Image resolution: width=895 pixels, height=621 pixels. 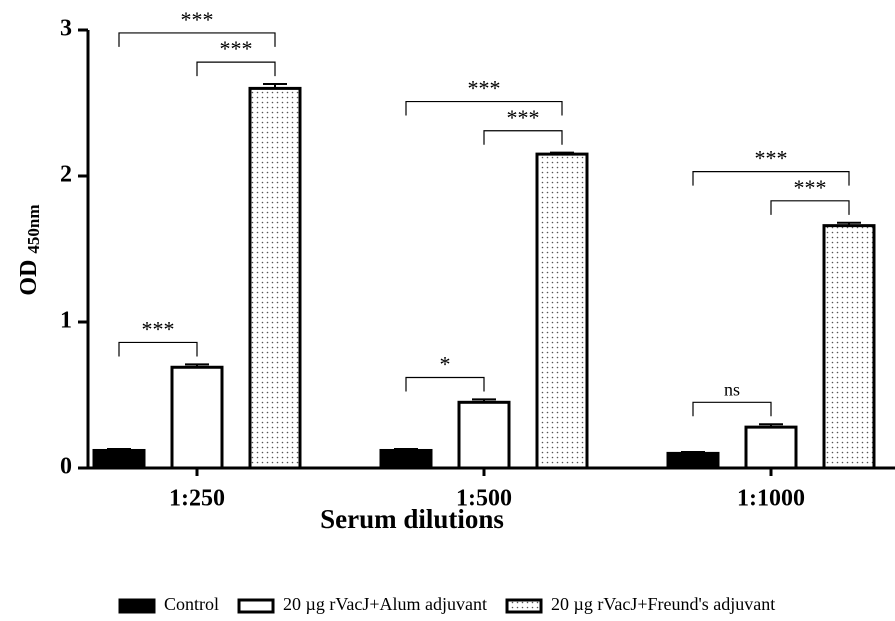 What do you see at coordinates (412, 519) in the screenshot?
I see `x-axis-title: Serum dilutions` at bounding box center [412, 519].